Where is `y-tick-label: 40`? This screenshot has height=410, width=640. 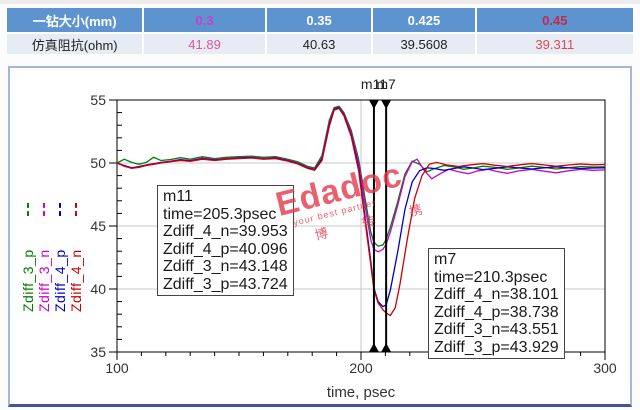
y-tick-label: 40 is located at coordinates (98, 289).